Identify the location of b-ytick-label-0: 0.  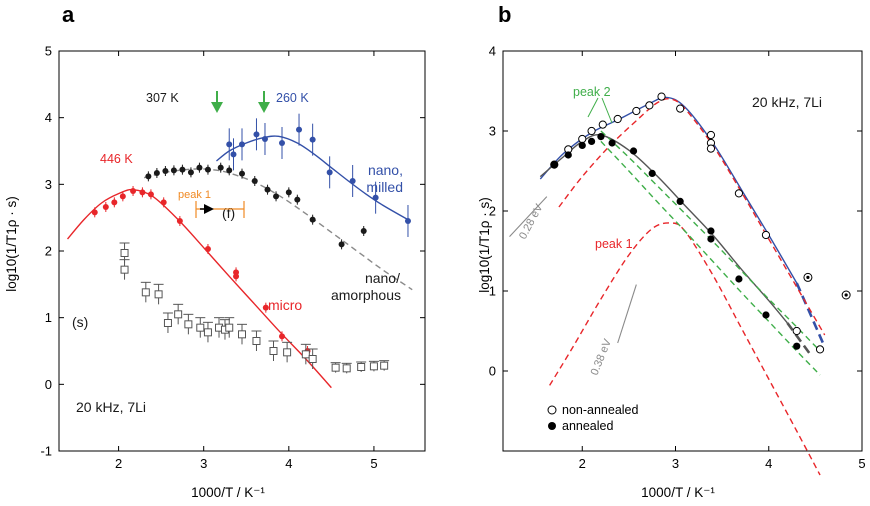
(492, 371).